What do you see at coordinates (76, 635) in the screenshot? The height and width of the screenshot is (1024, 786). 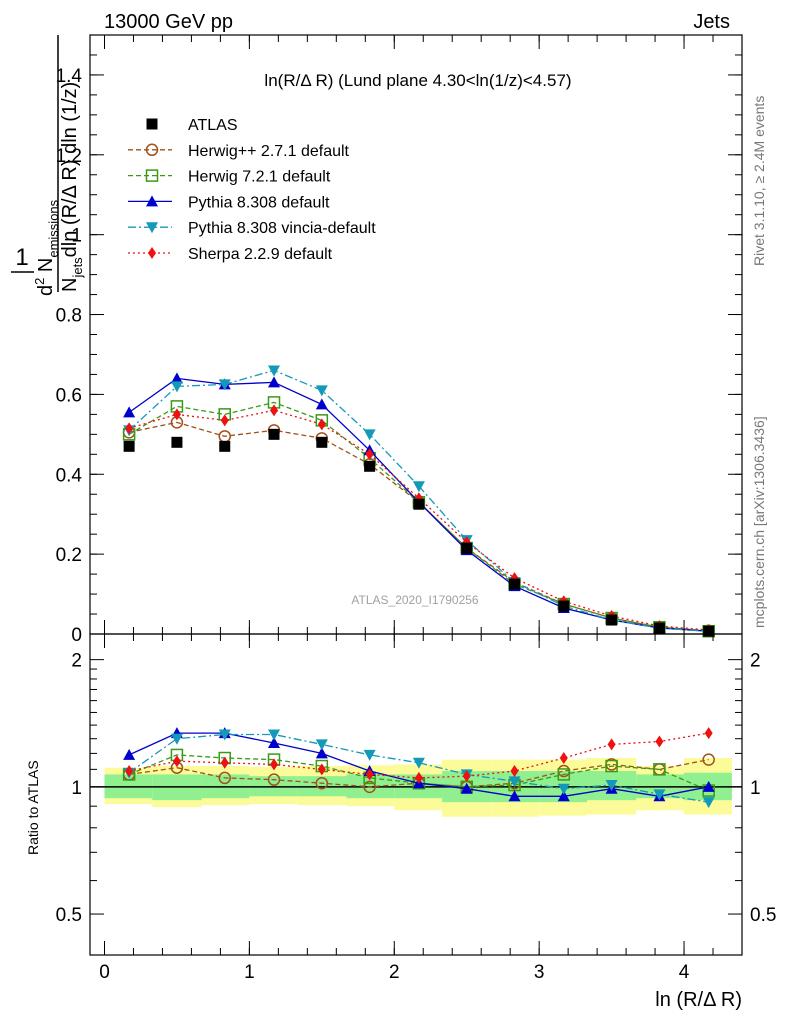 I see `main-y-tick-label: 0` at bounding box center [76, 635].